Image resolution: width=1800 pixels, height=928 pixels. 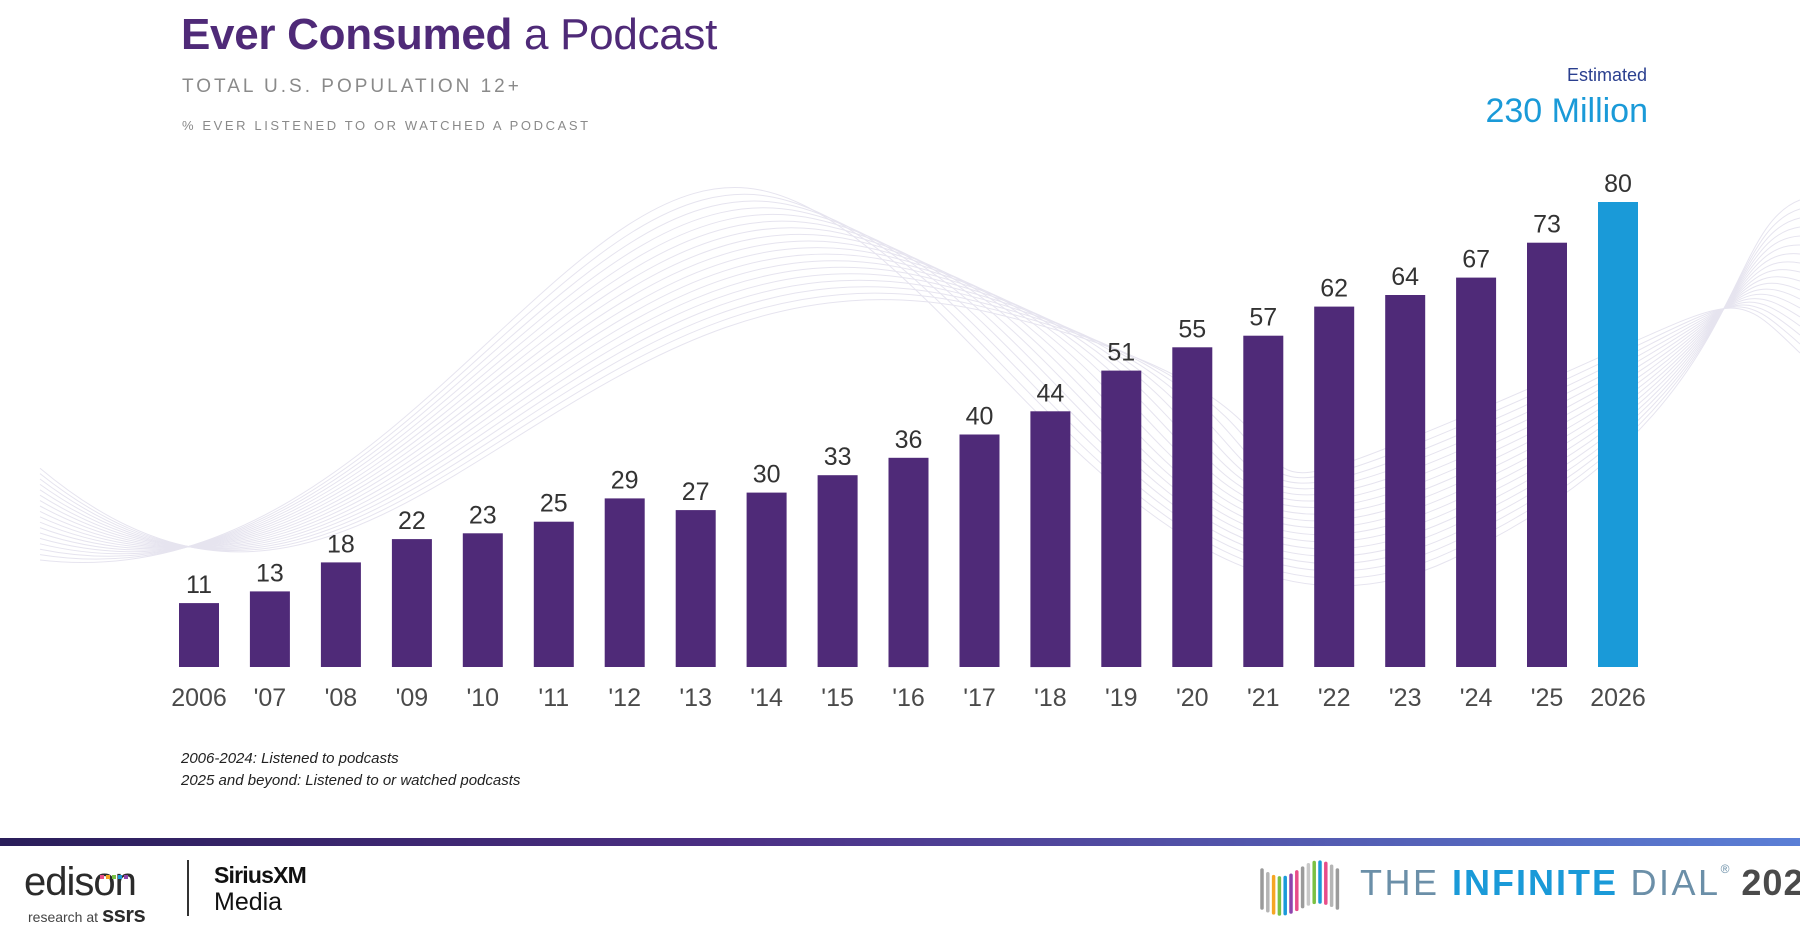 I want to click on infinite-dial-wordmark: THE INFINITE DIAL® 2026, so click(x=1580, y=883).